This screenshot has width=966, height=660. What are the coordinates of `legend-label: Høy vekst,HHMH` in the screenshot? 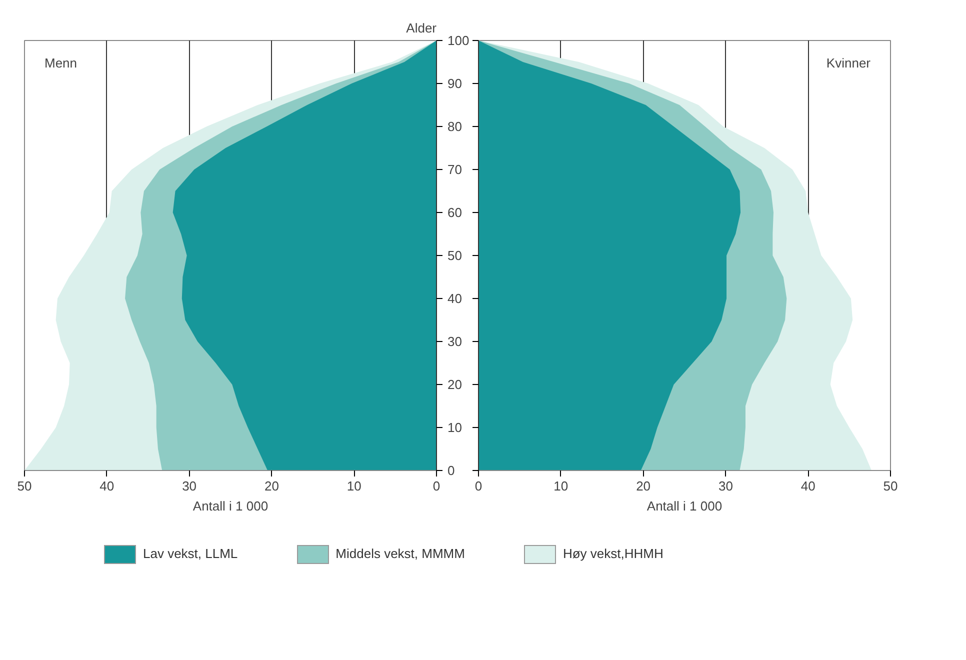 It's located at (613, 554).